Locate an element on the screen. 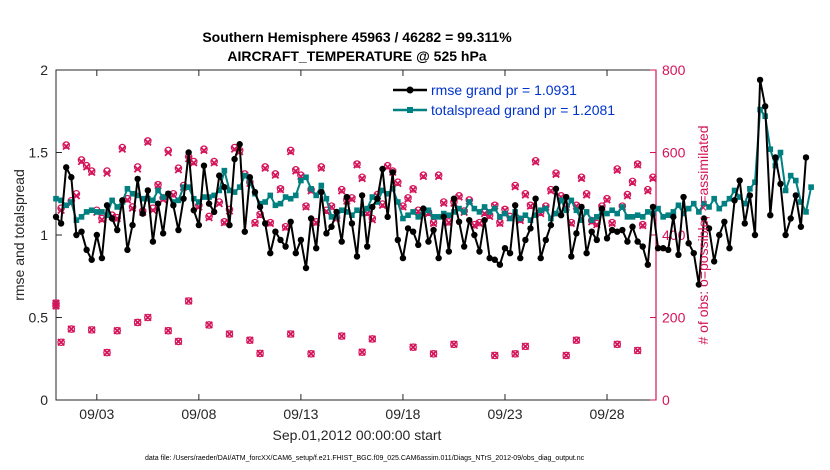  y-tick-label: 2 is located at coordinates (44, 70).